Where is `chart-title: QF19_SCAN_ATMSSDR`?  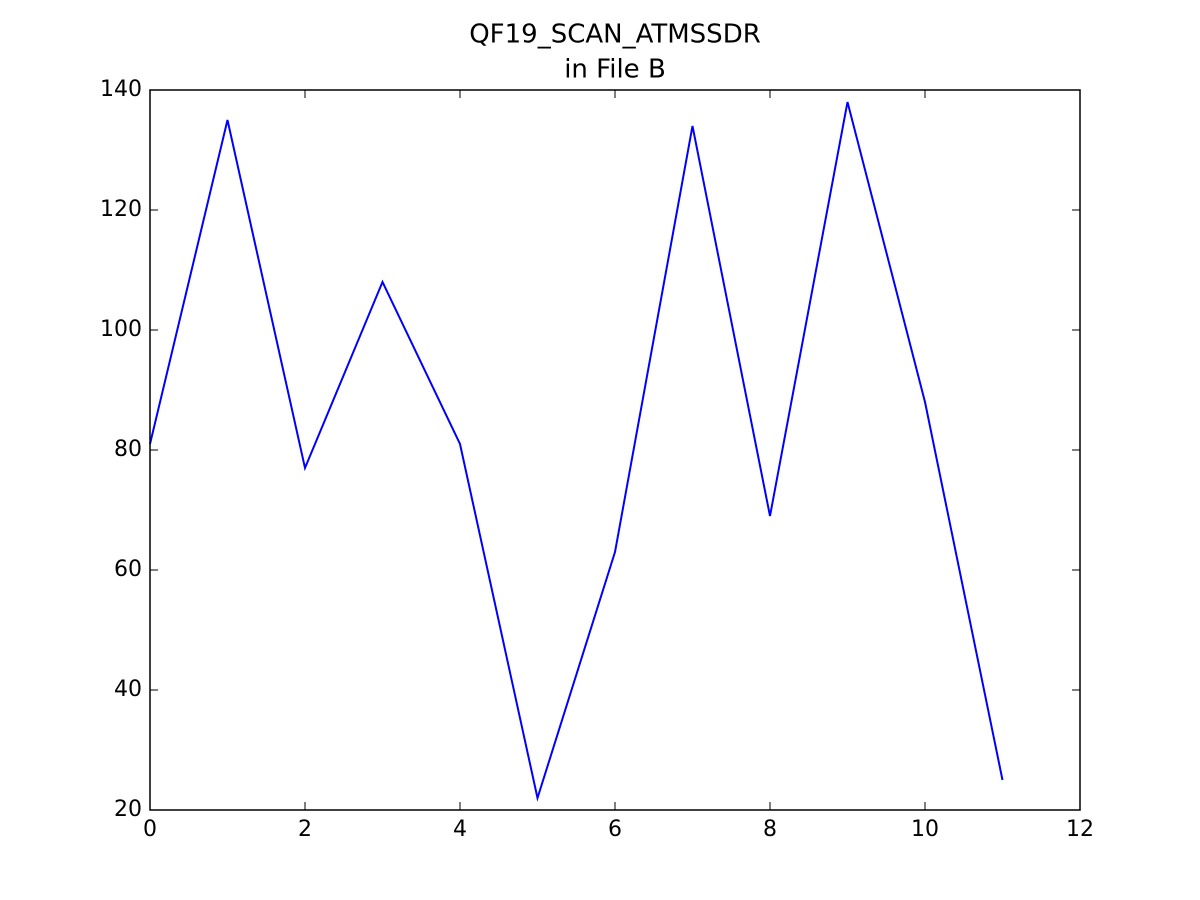
chart-title: QF19_SCAN_ATMSSDR is located at coordinates (615, 35).